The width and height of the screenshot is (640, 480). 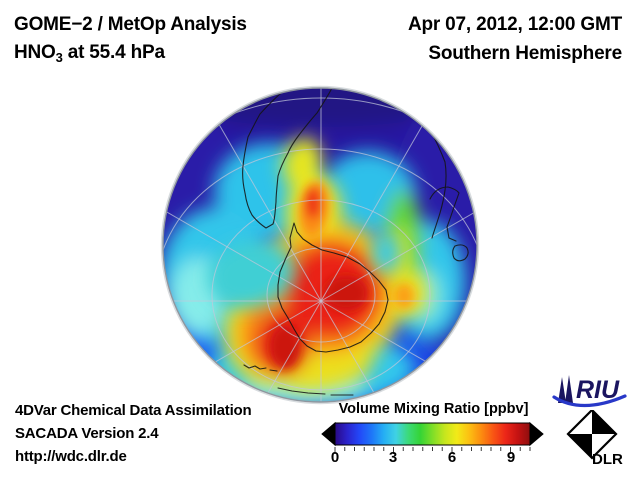 What do you see at coordinates (130, 24) in the screenshot?
I see `product-title: GOME−2 / MetOp Analysis` at bounding box center [130, 24].